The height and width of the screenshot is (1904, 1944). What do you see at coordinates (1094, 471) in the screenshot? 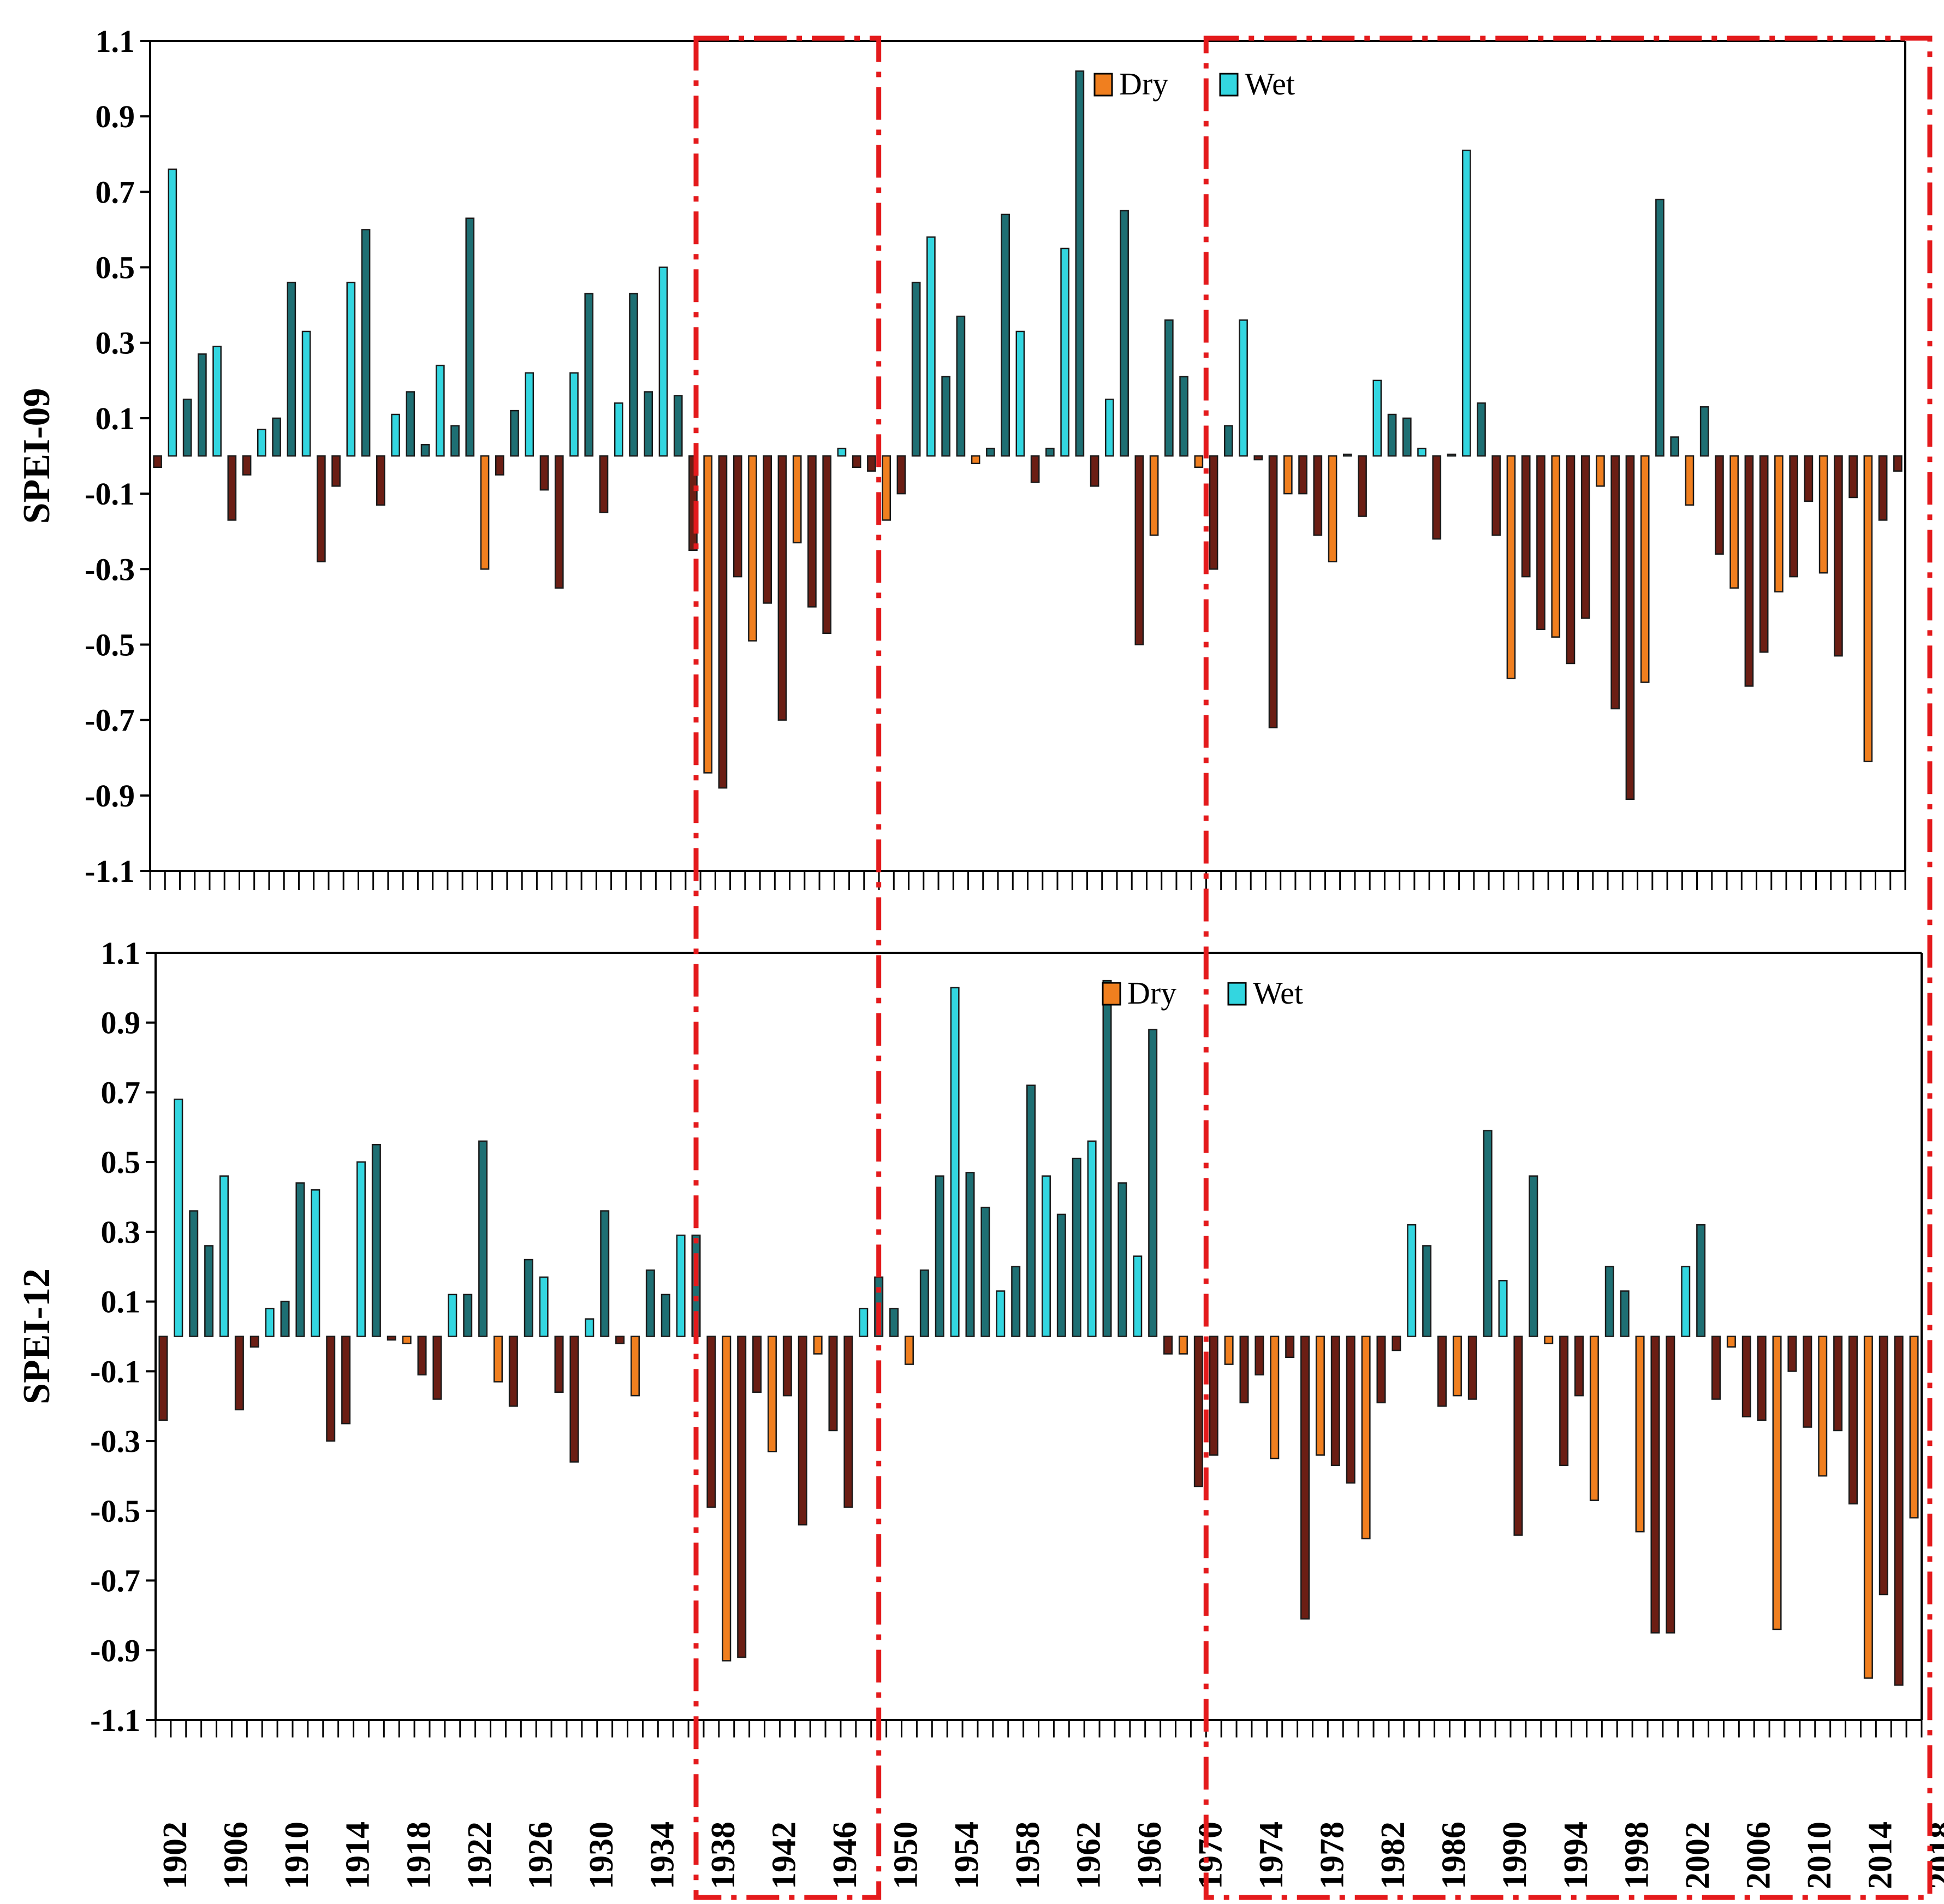
I see `bar-spei09-1964` at bounding box center [1094, 471].